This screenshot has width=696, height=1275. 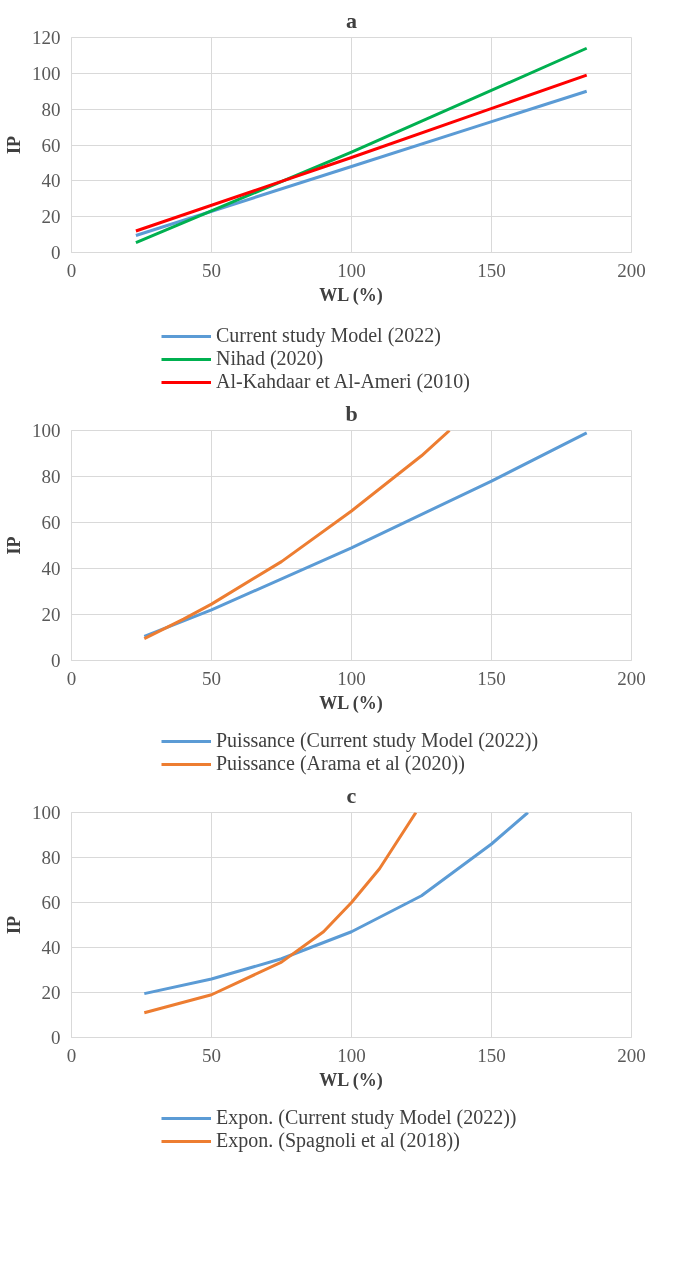 What do you see at coordinates (343, 381) in the screenshot?
I see `legend-label: Al-Kahdaar et Al-Ameri (2010)` at bounding box center [343, 381].